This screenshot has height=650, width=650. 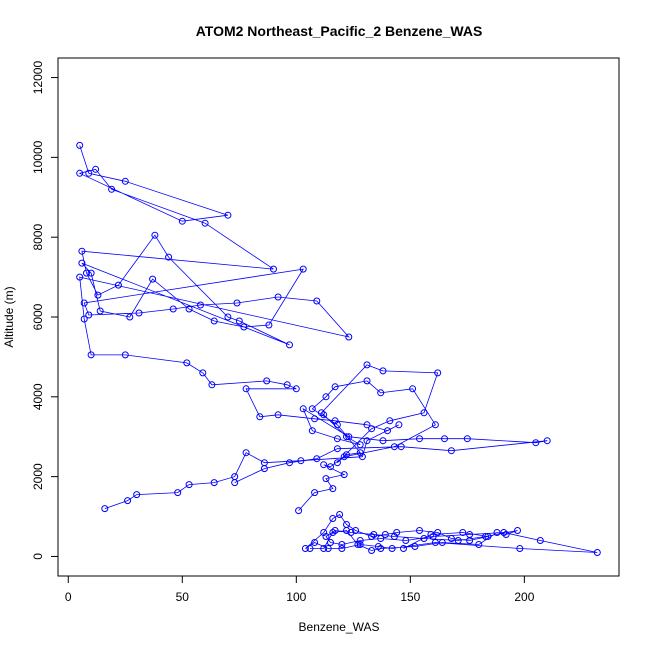 What do you see at coordinates (68, 597) in the screenshot?
I see `x-tick-label: 0` at bounding box center [68, 597].